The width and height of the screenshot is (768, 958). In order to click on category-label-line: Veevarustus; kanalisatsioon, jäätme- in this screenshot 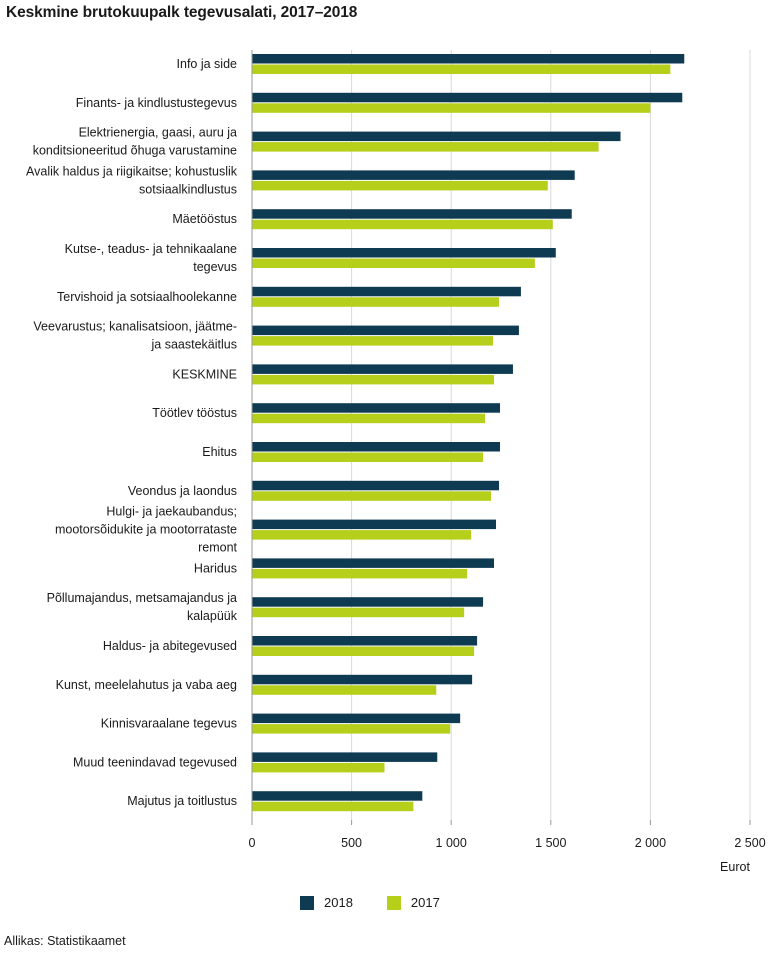, I will do `click(135, 327)`.